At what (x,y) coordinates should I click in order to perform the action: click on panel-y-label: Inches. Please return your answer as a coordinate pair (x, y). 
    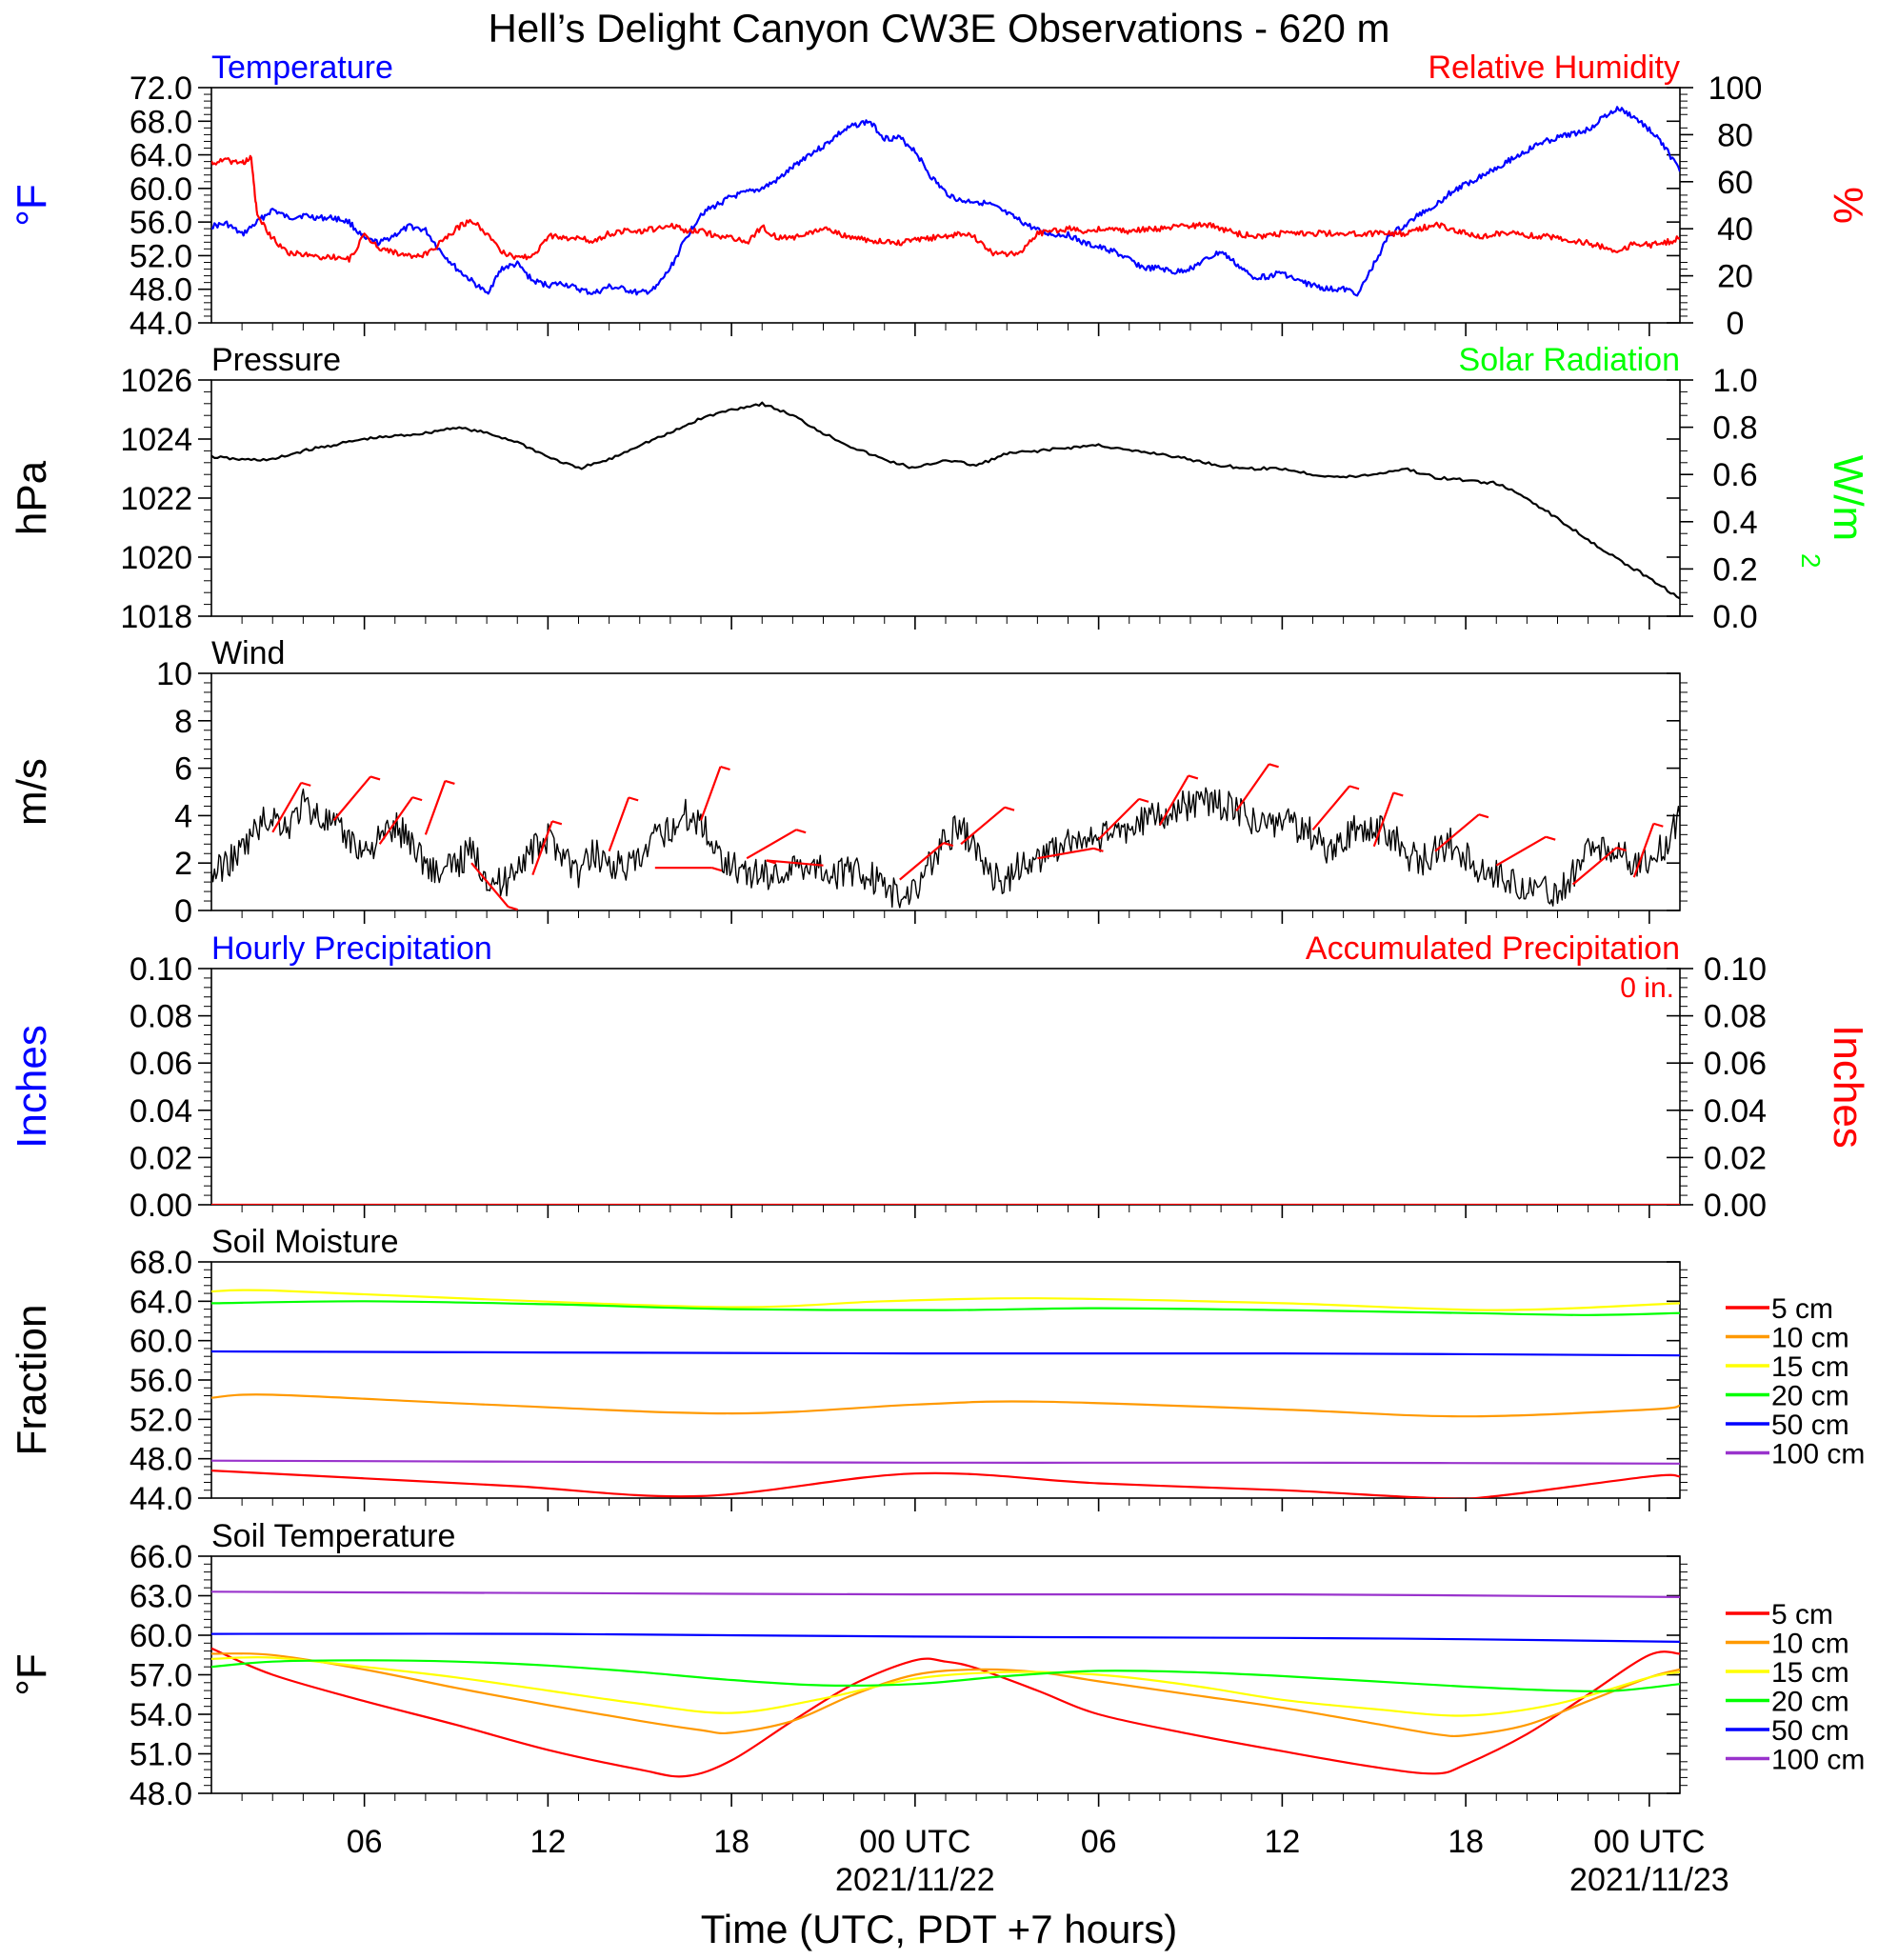
    Looking at the image, I should click on (32, 1087).